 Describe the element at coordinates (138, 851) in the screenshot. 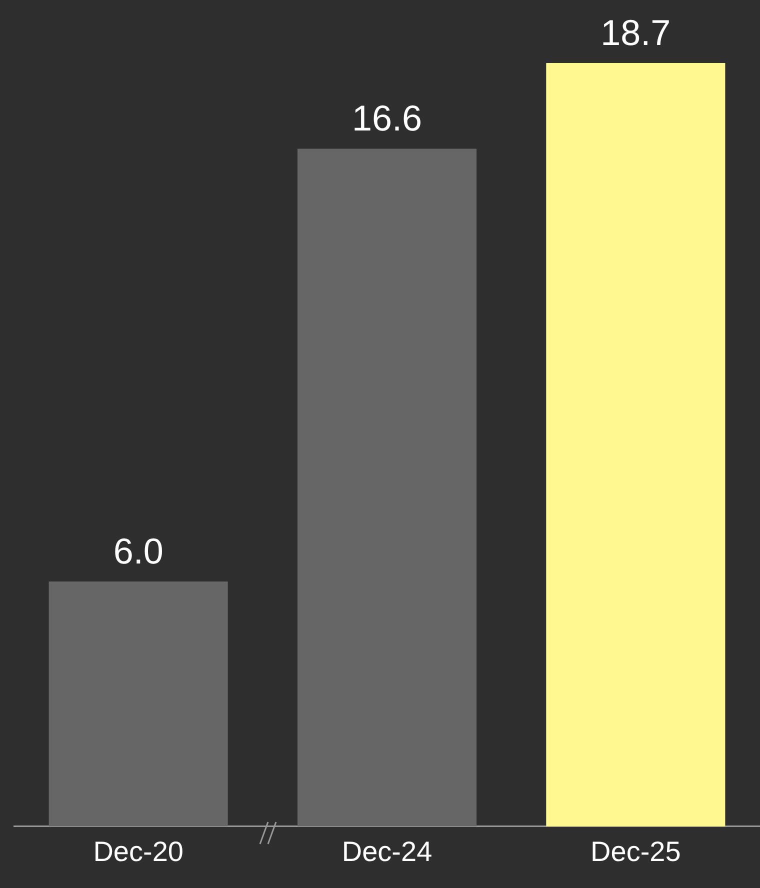

I see `x-tick-label: Dec-20` at that location.